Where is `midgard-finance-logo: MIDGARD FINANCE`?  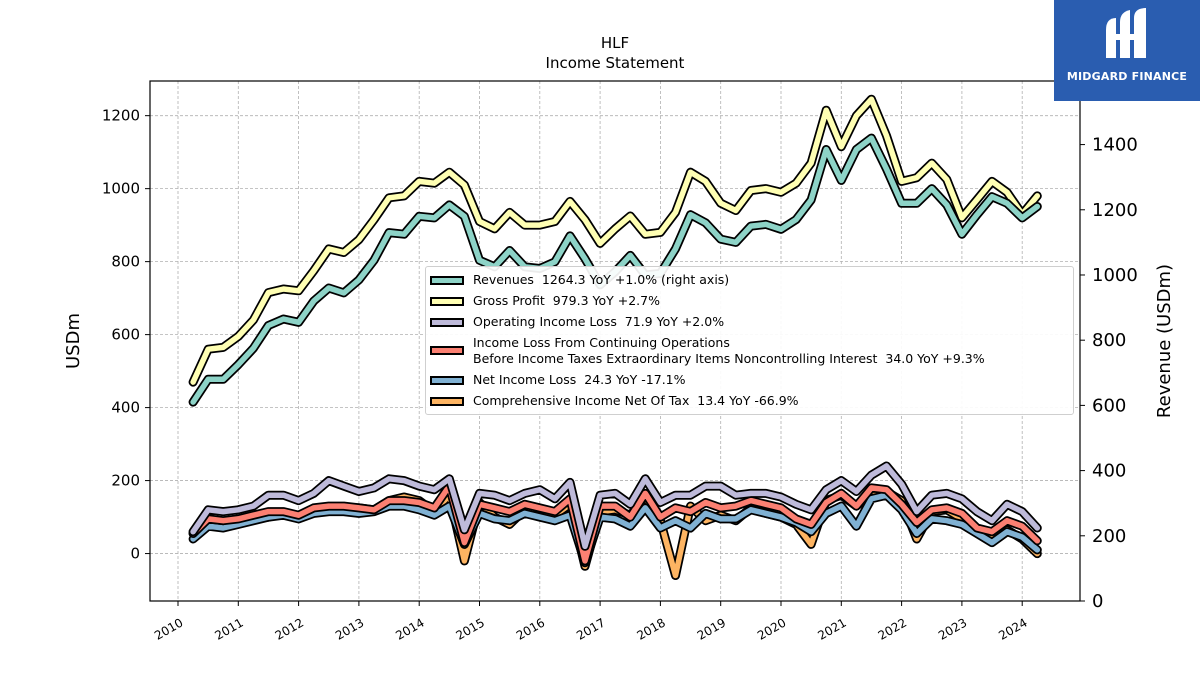 midgard-finance-logo: MIDGARD FINANCE is located at coordinates (1127, 50).